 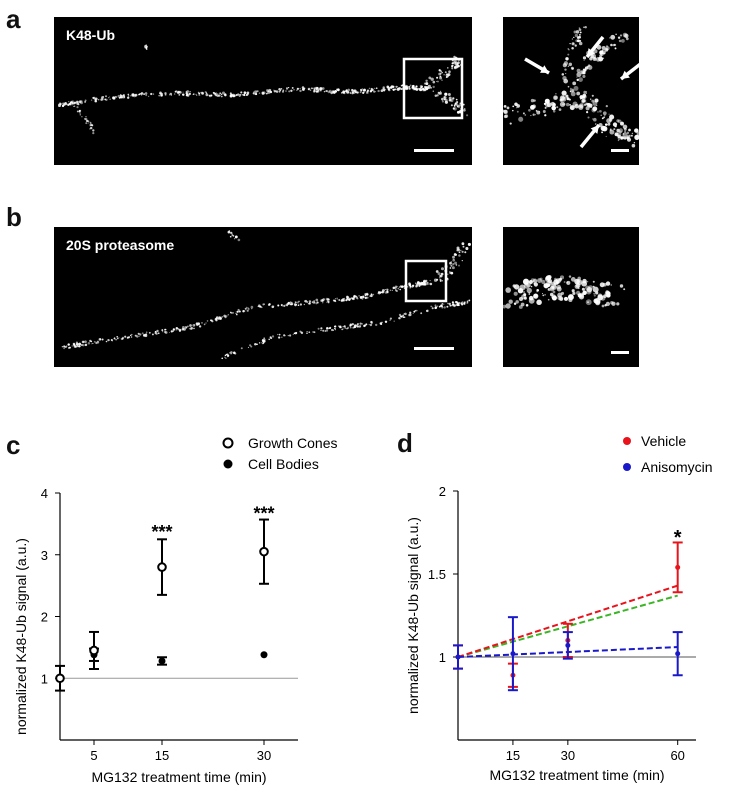 I want to click on legend-label: Growth Cones, so click(x=292, y=443).